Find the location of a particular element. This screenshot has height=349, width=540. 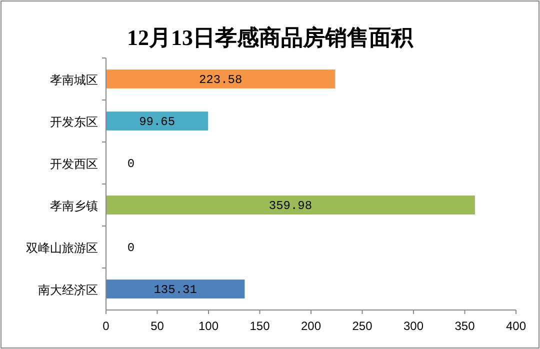

x-tick-label: 100 is located at coordinates (208, 326).